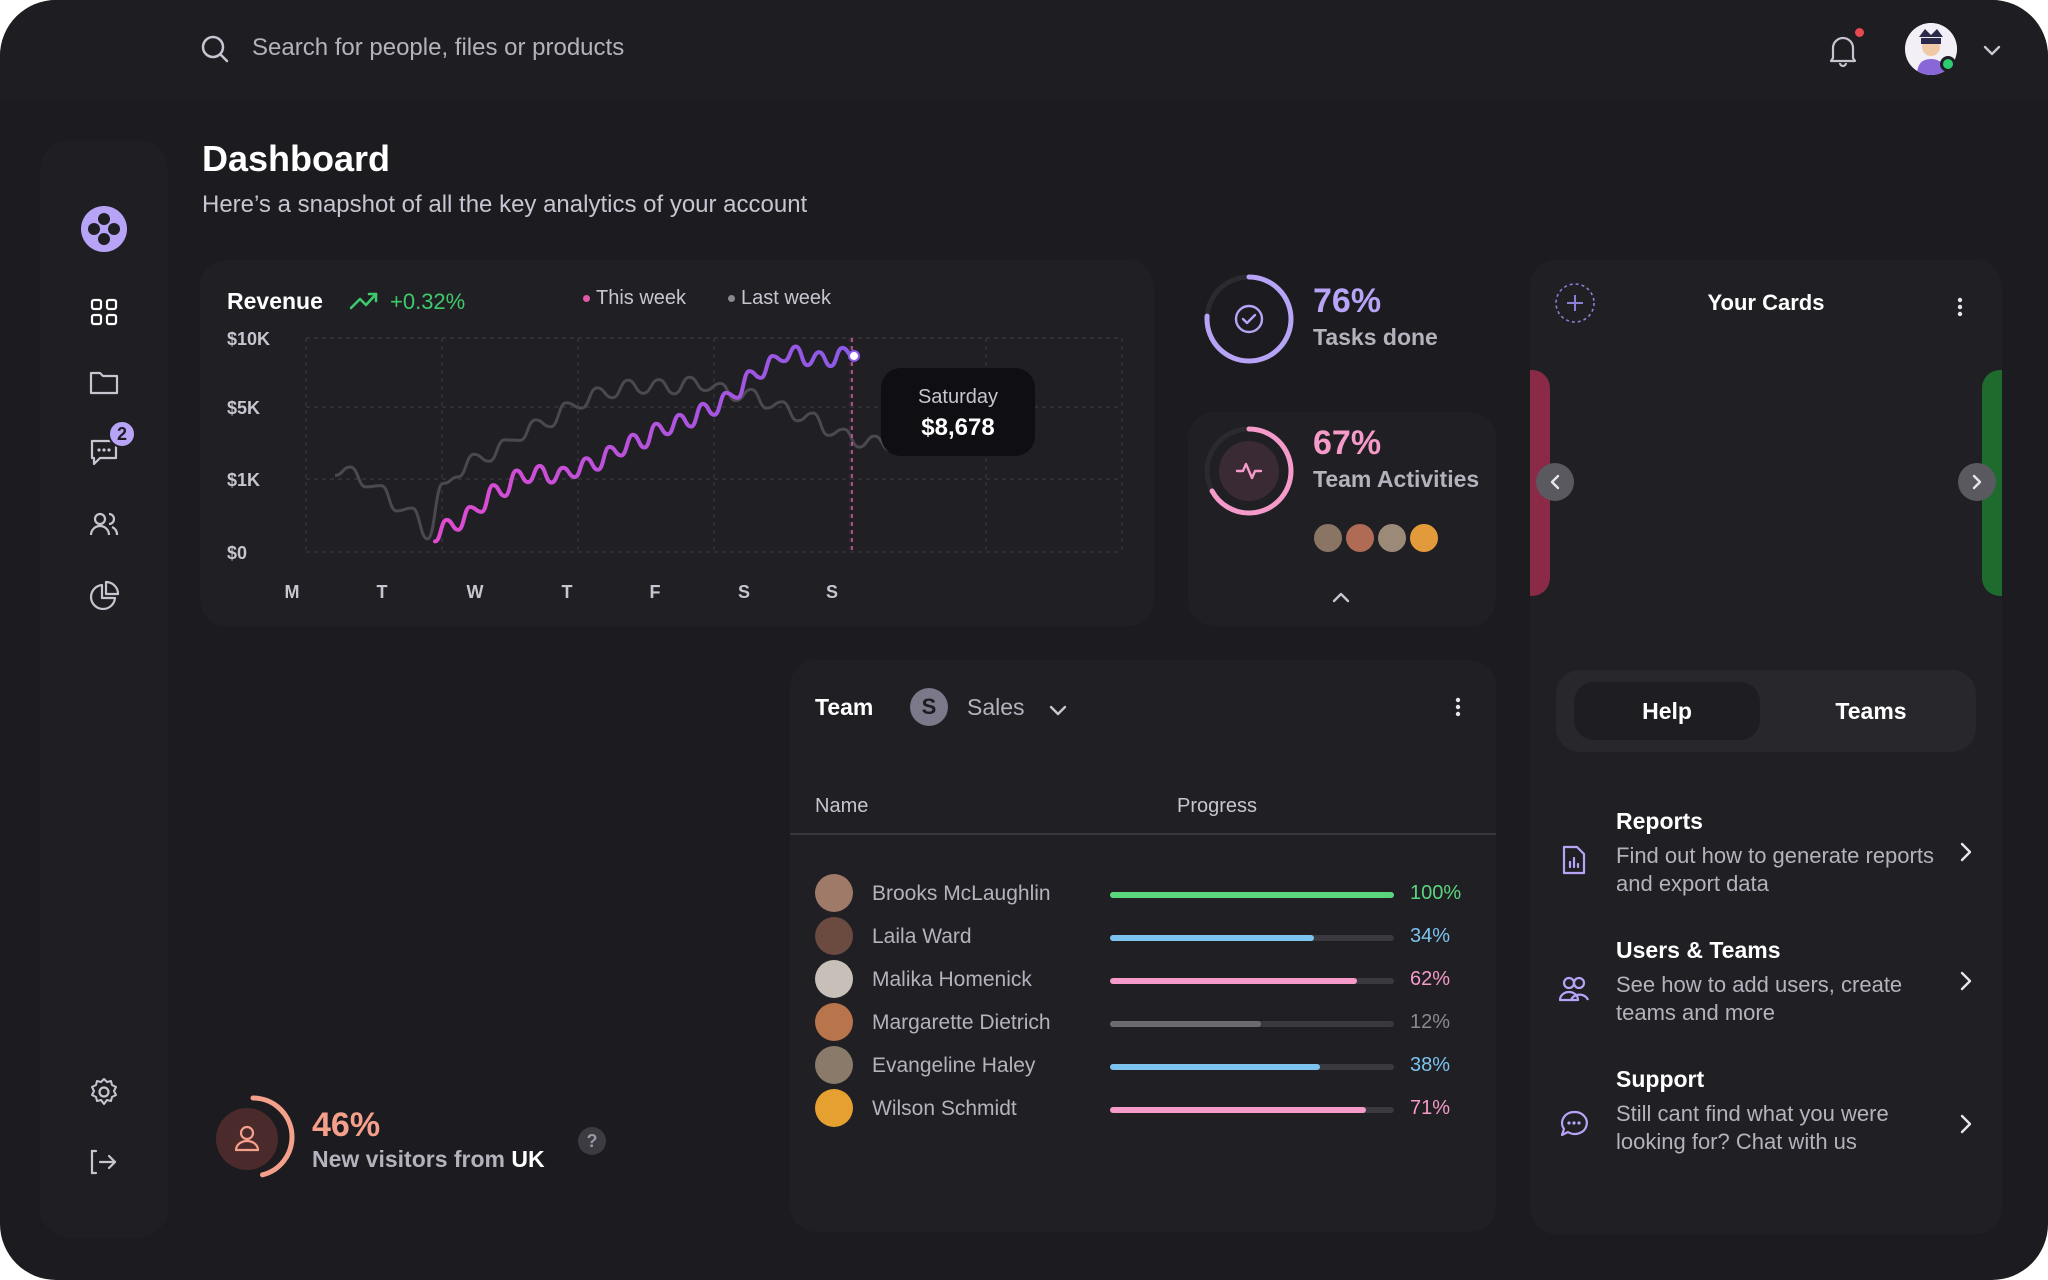 Image resolution: width=2048 pixels, height=1280 pixels. Describe the element at coordinates (1024, 50) in the screenshot. I see `top-bar: Search for people, files or products` at that location.